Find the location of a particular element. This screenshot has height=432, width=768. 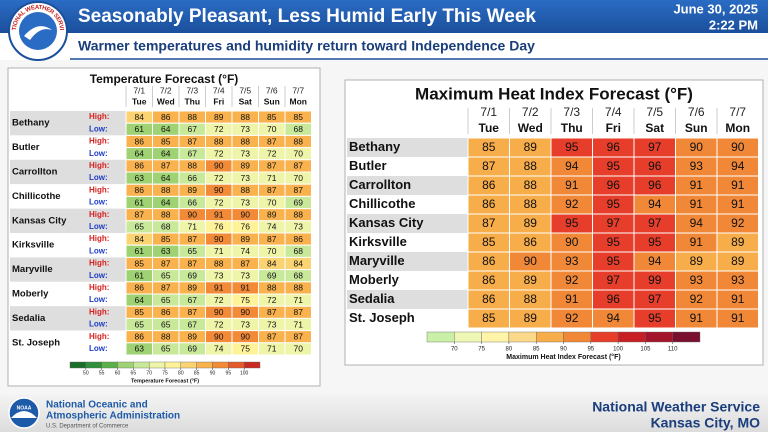

panel-title: Temperature Forecast (°F) is located at coordinates (164, 79).